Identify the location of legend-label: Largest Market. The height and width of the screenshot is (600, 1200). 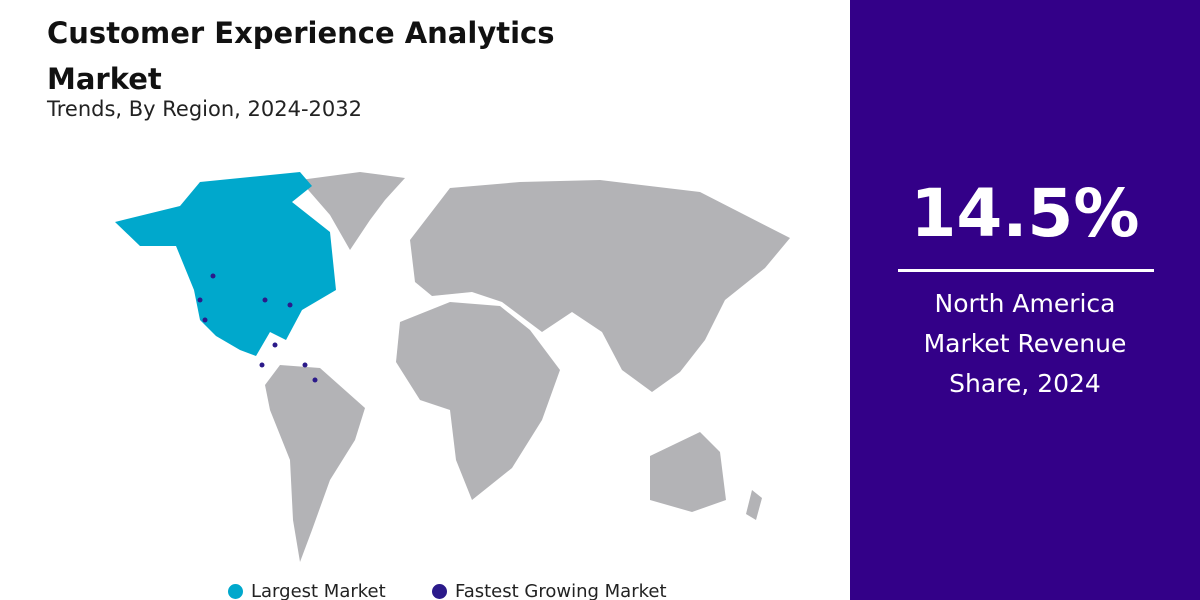
(318, 590).